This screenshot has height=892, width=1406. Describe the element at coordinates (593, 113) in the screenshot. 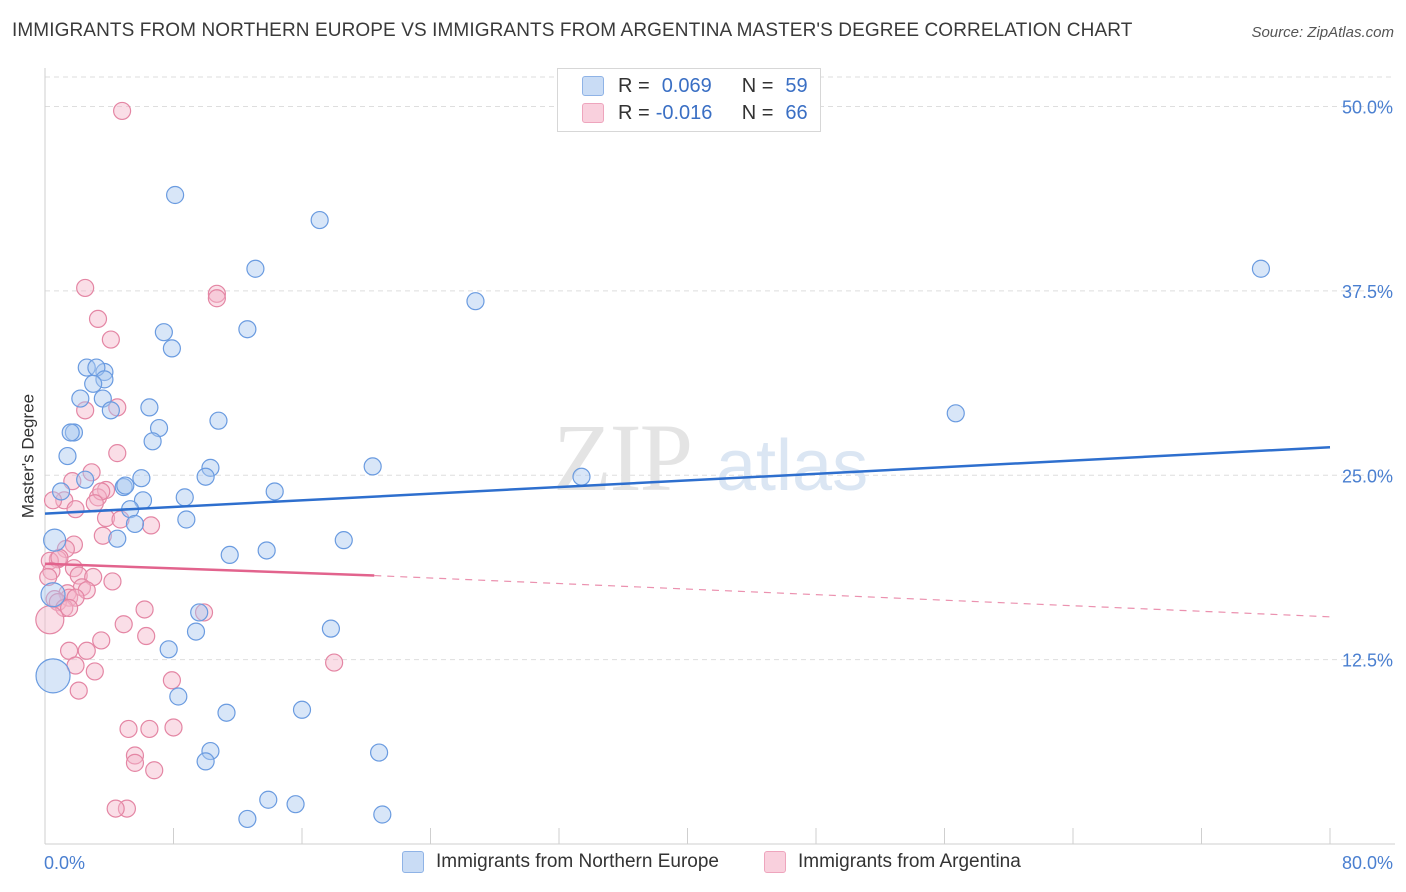

I see `legend-swatch-pink` at that location.